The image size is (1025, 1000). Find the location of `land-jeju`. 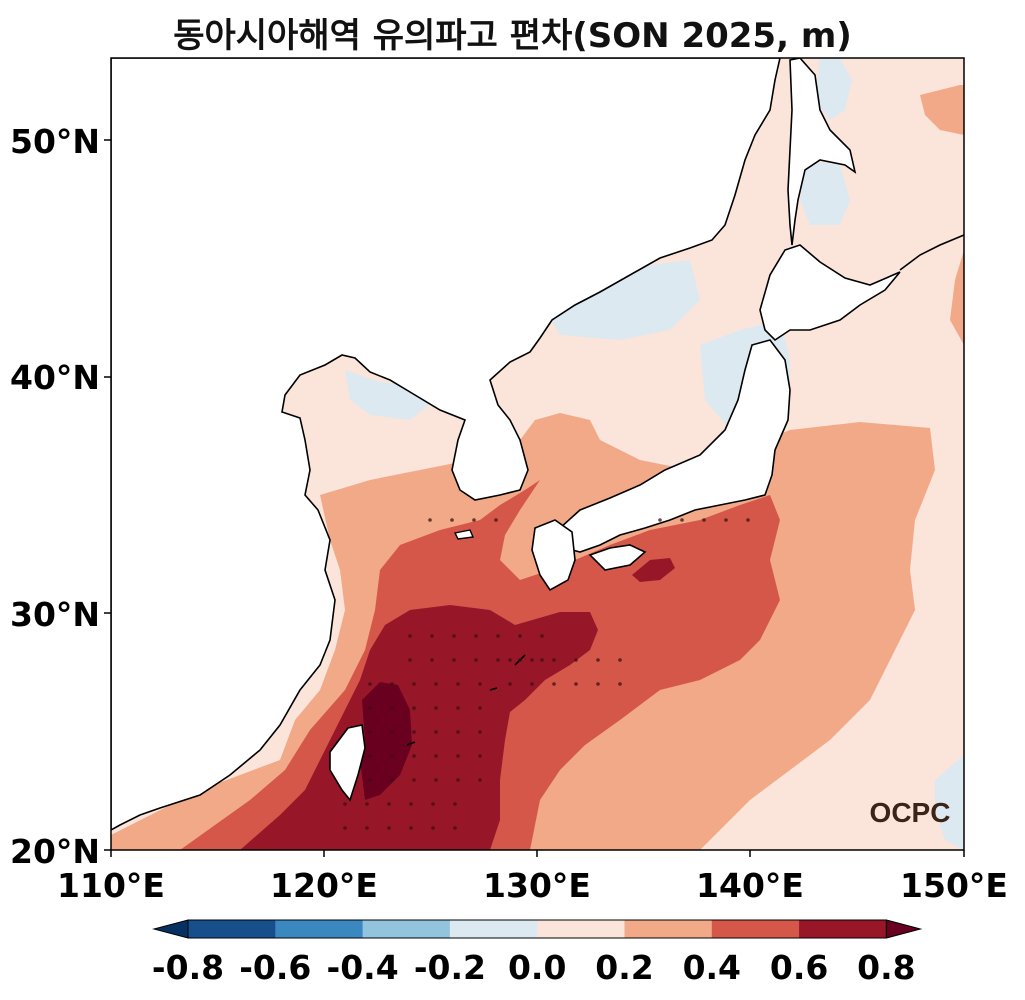

land-jeju is located at coordinates (464, 534).